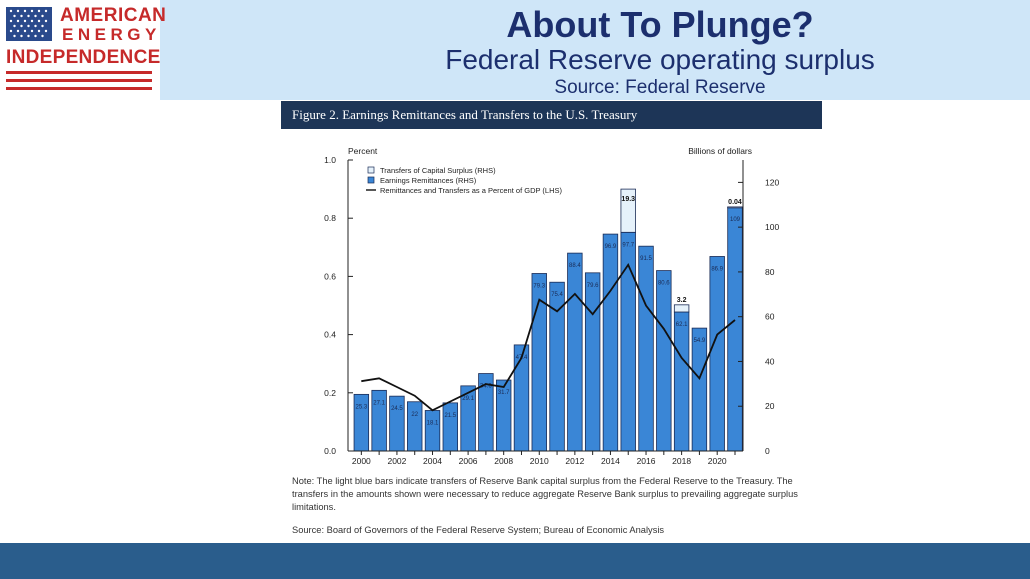 The width and height of the screenshot is (1030, 579). What do you see at coordinates (539, 286) in the screenshot?
I see `earnings-bar-label: 79.3` at bounding box center [539, 286].